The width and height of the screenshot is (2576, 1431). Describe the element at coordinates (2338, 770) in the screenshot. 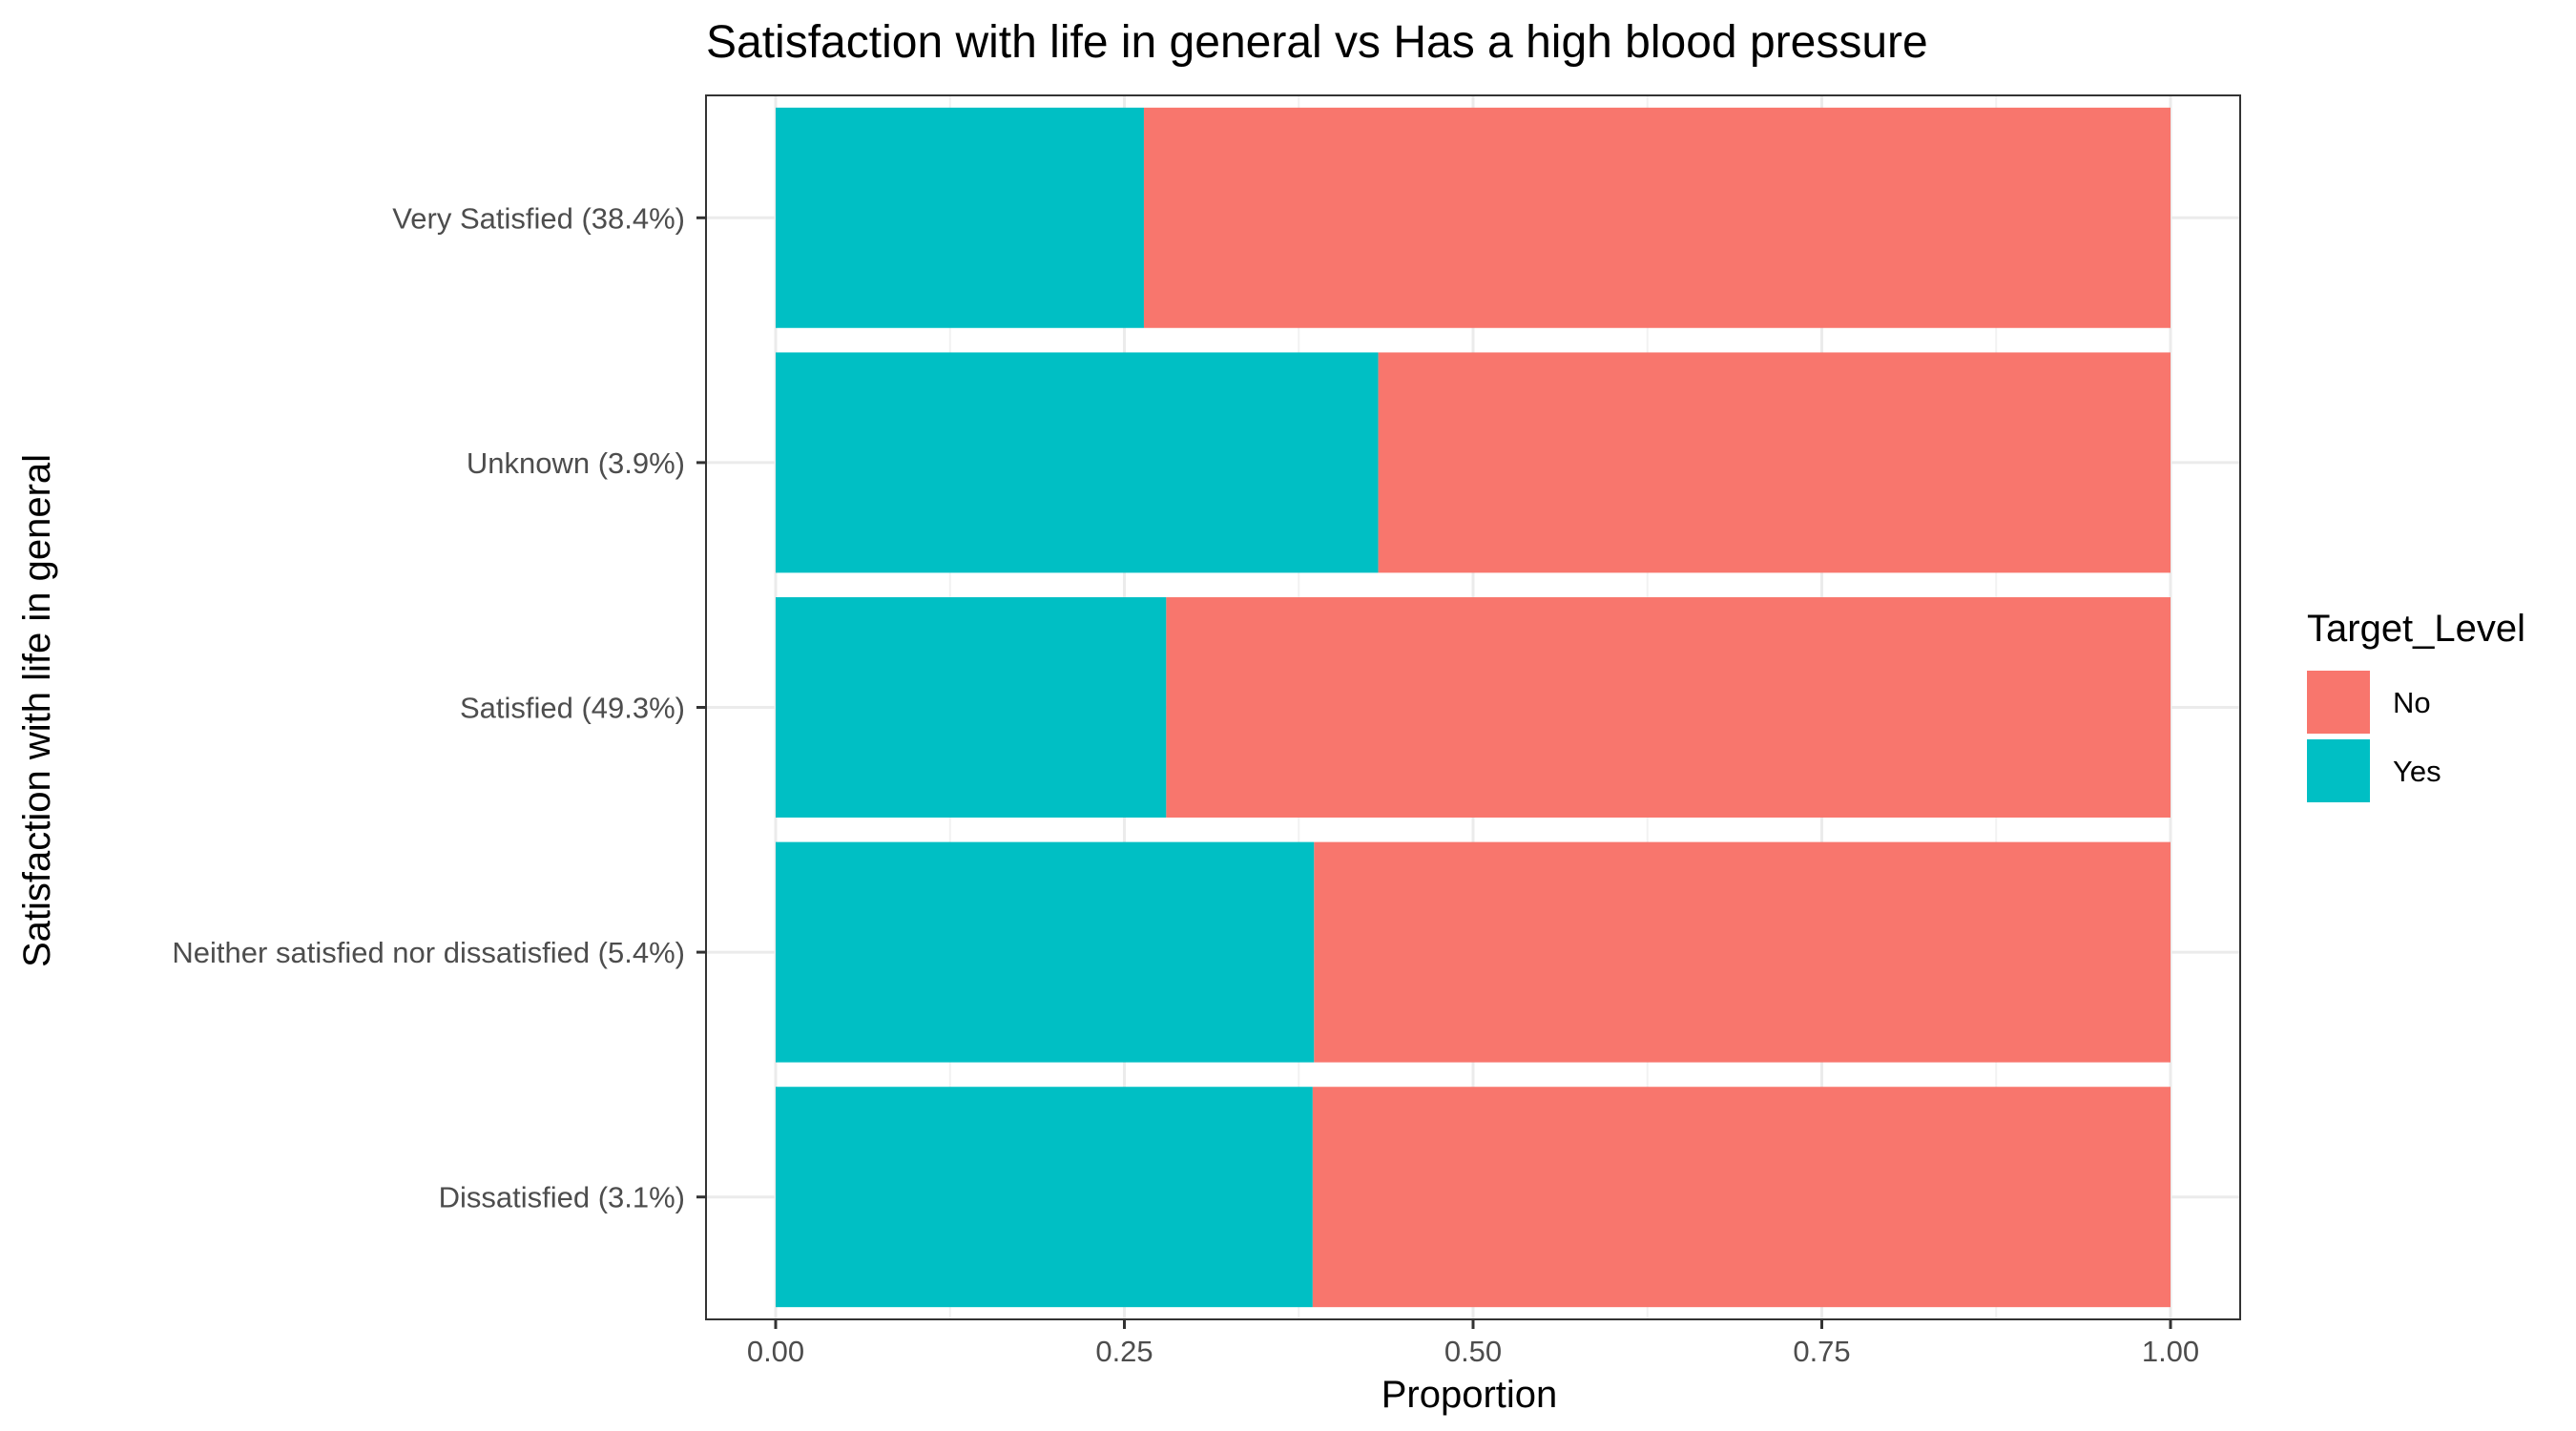

I see `legend-key-yes` at that location.